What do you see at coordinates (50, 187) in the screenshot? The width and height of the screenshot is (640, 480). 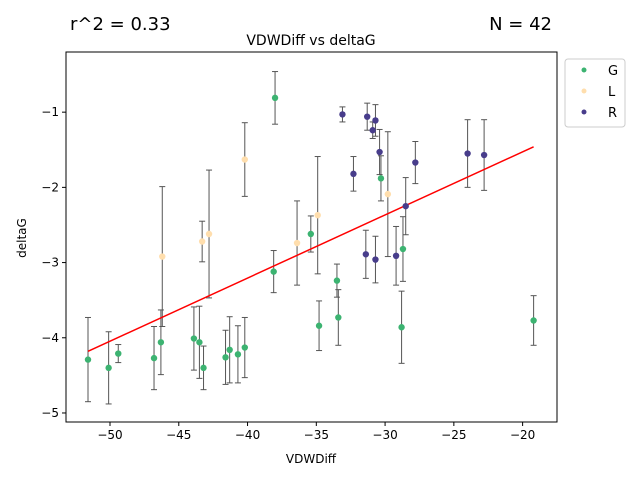 I see `y-tick-label: −2` at bounding box center [50, 187].